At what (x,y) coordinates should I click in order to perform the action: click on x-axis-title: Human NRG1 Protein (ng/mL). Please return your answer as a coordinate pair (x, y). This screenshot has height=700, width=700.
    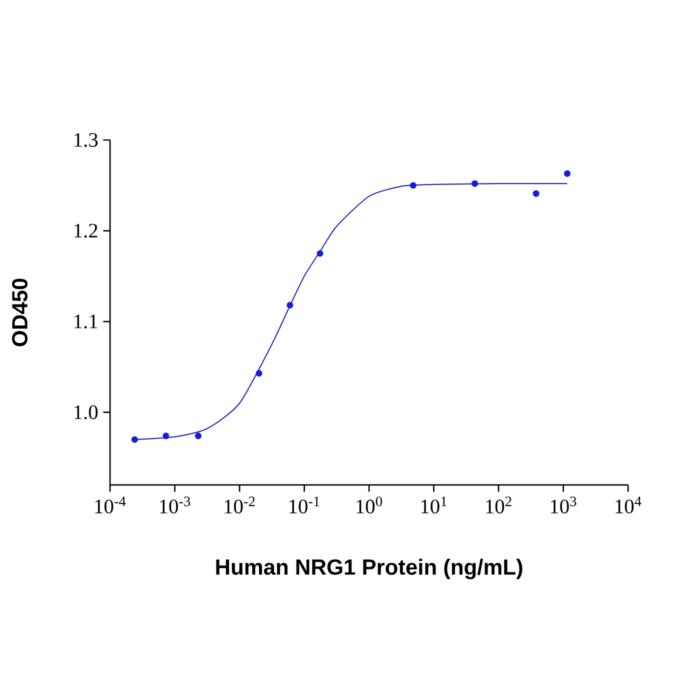
    Looking at the image, I should click on (369, 569).